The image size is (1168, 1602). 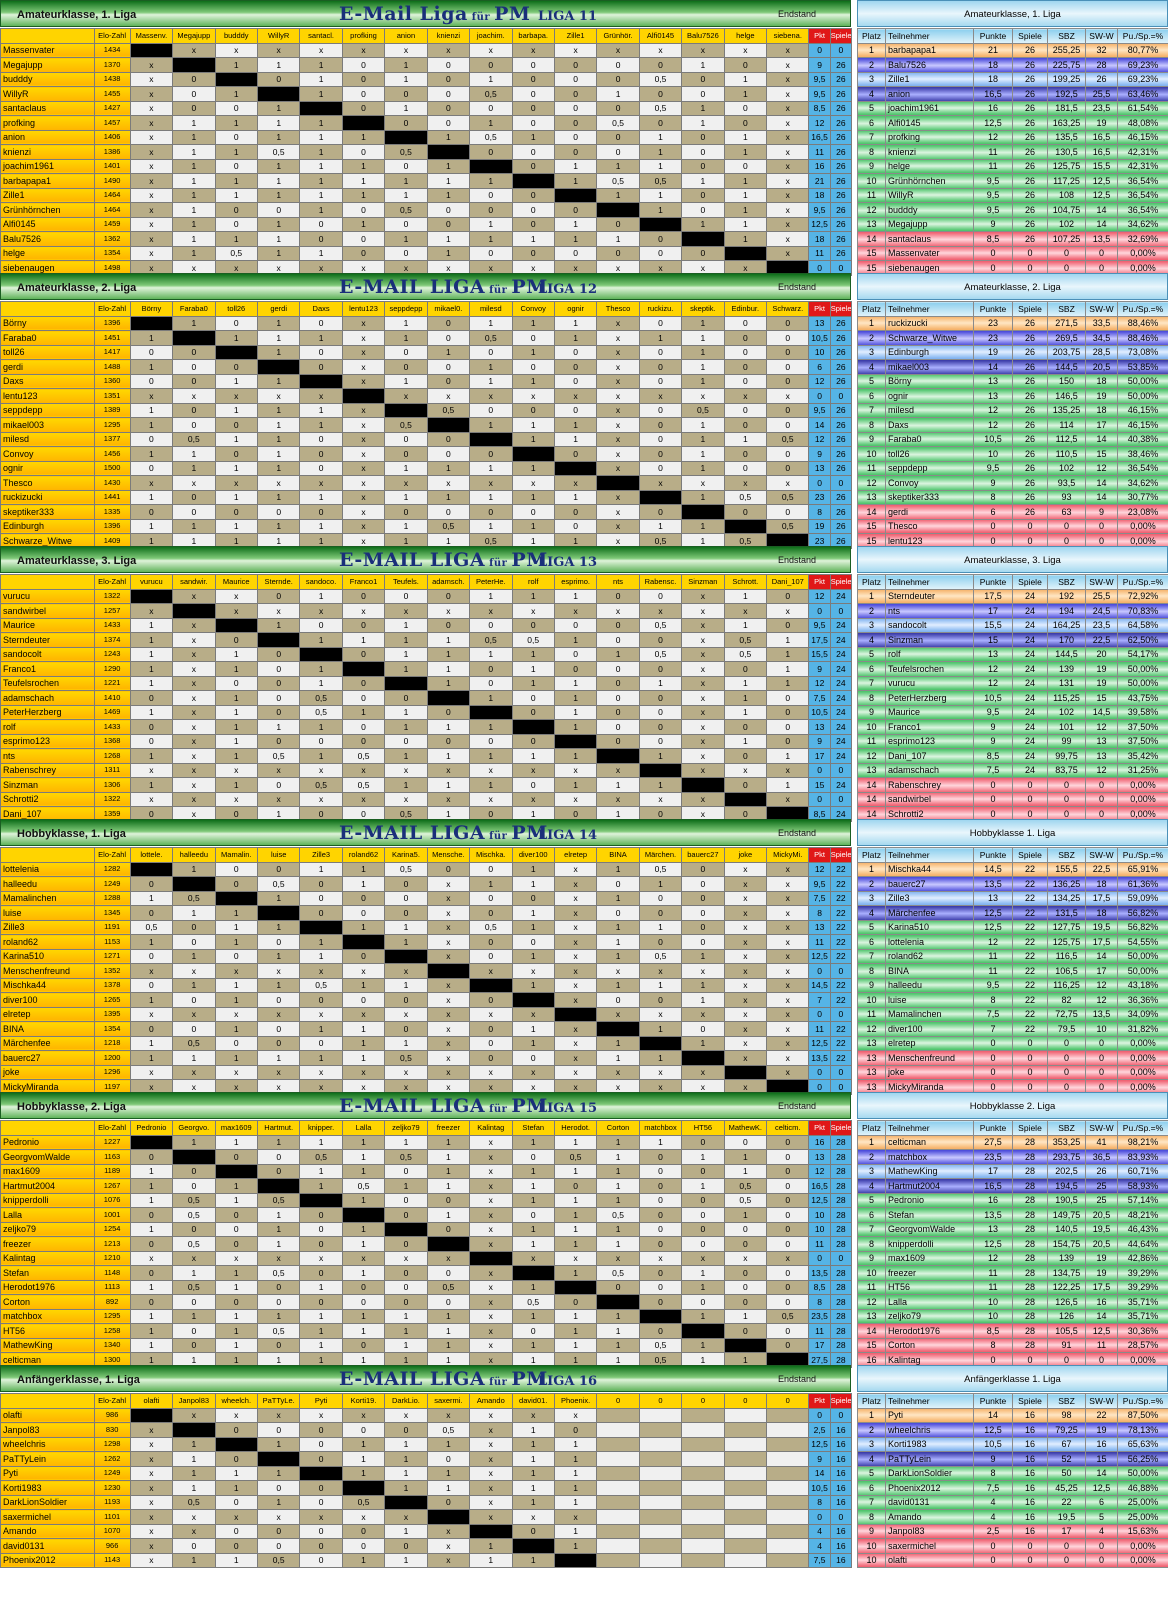 I want to click on points: 11, so click(x=993, y=166).